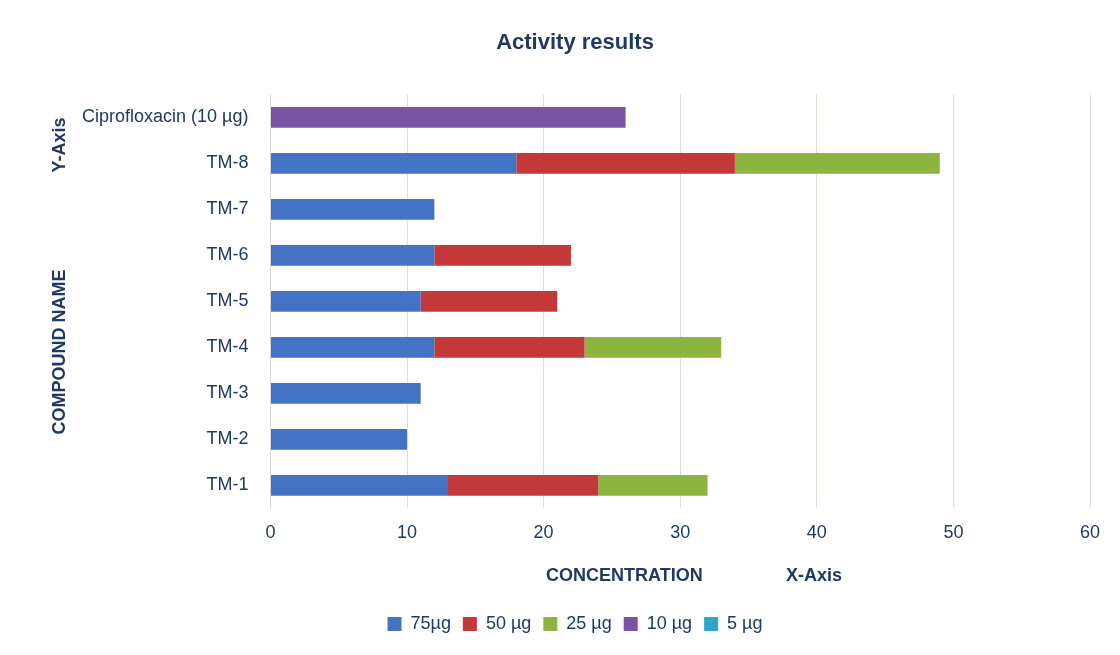  I want to click on x-tick-label: 30, so click(680, 532).